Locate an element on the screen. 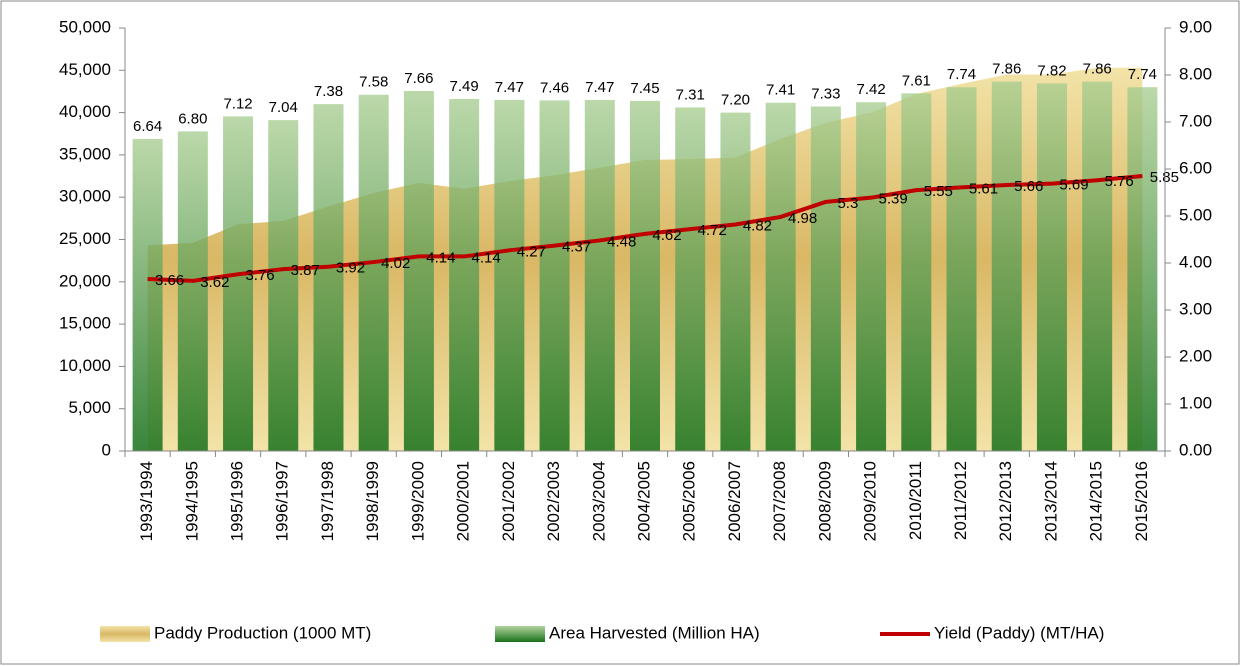 The height and width of the screenshot is (666, 1241). bar-value-label: 7.33 is located at coordinates (825, 93).